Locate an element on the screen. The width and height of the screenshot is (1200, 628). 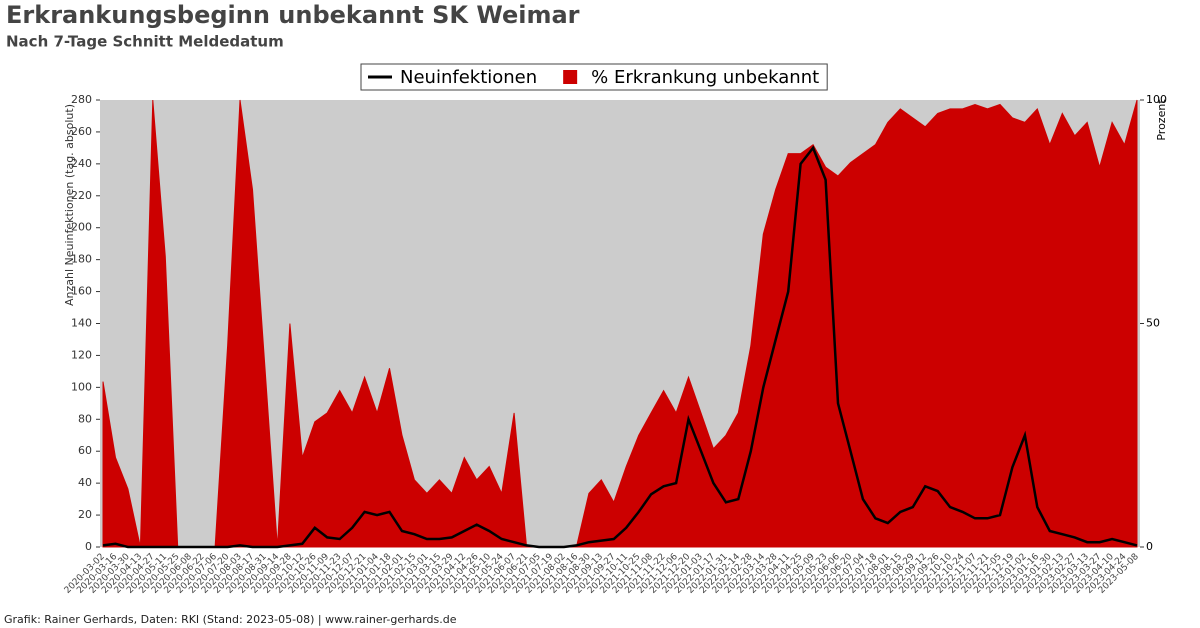
y-tick-label: 80 is located at coordinates (85, 418).